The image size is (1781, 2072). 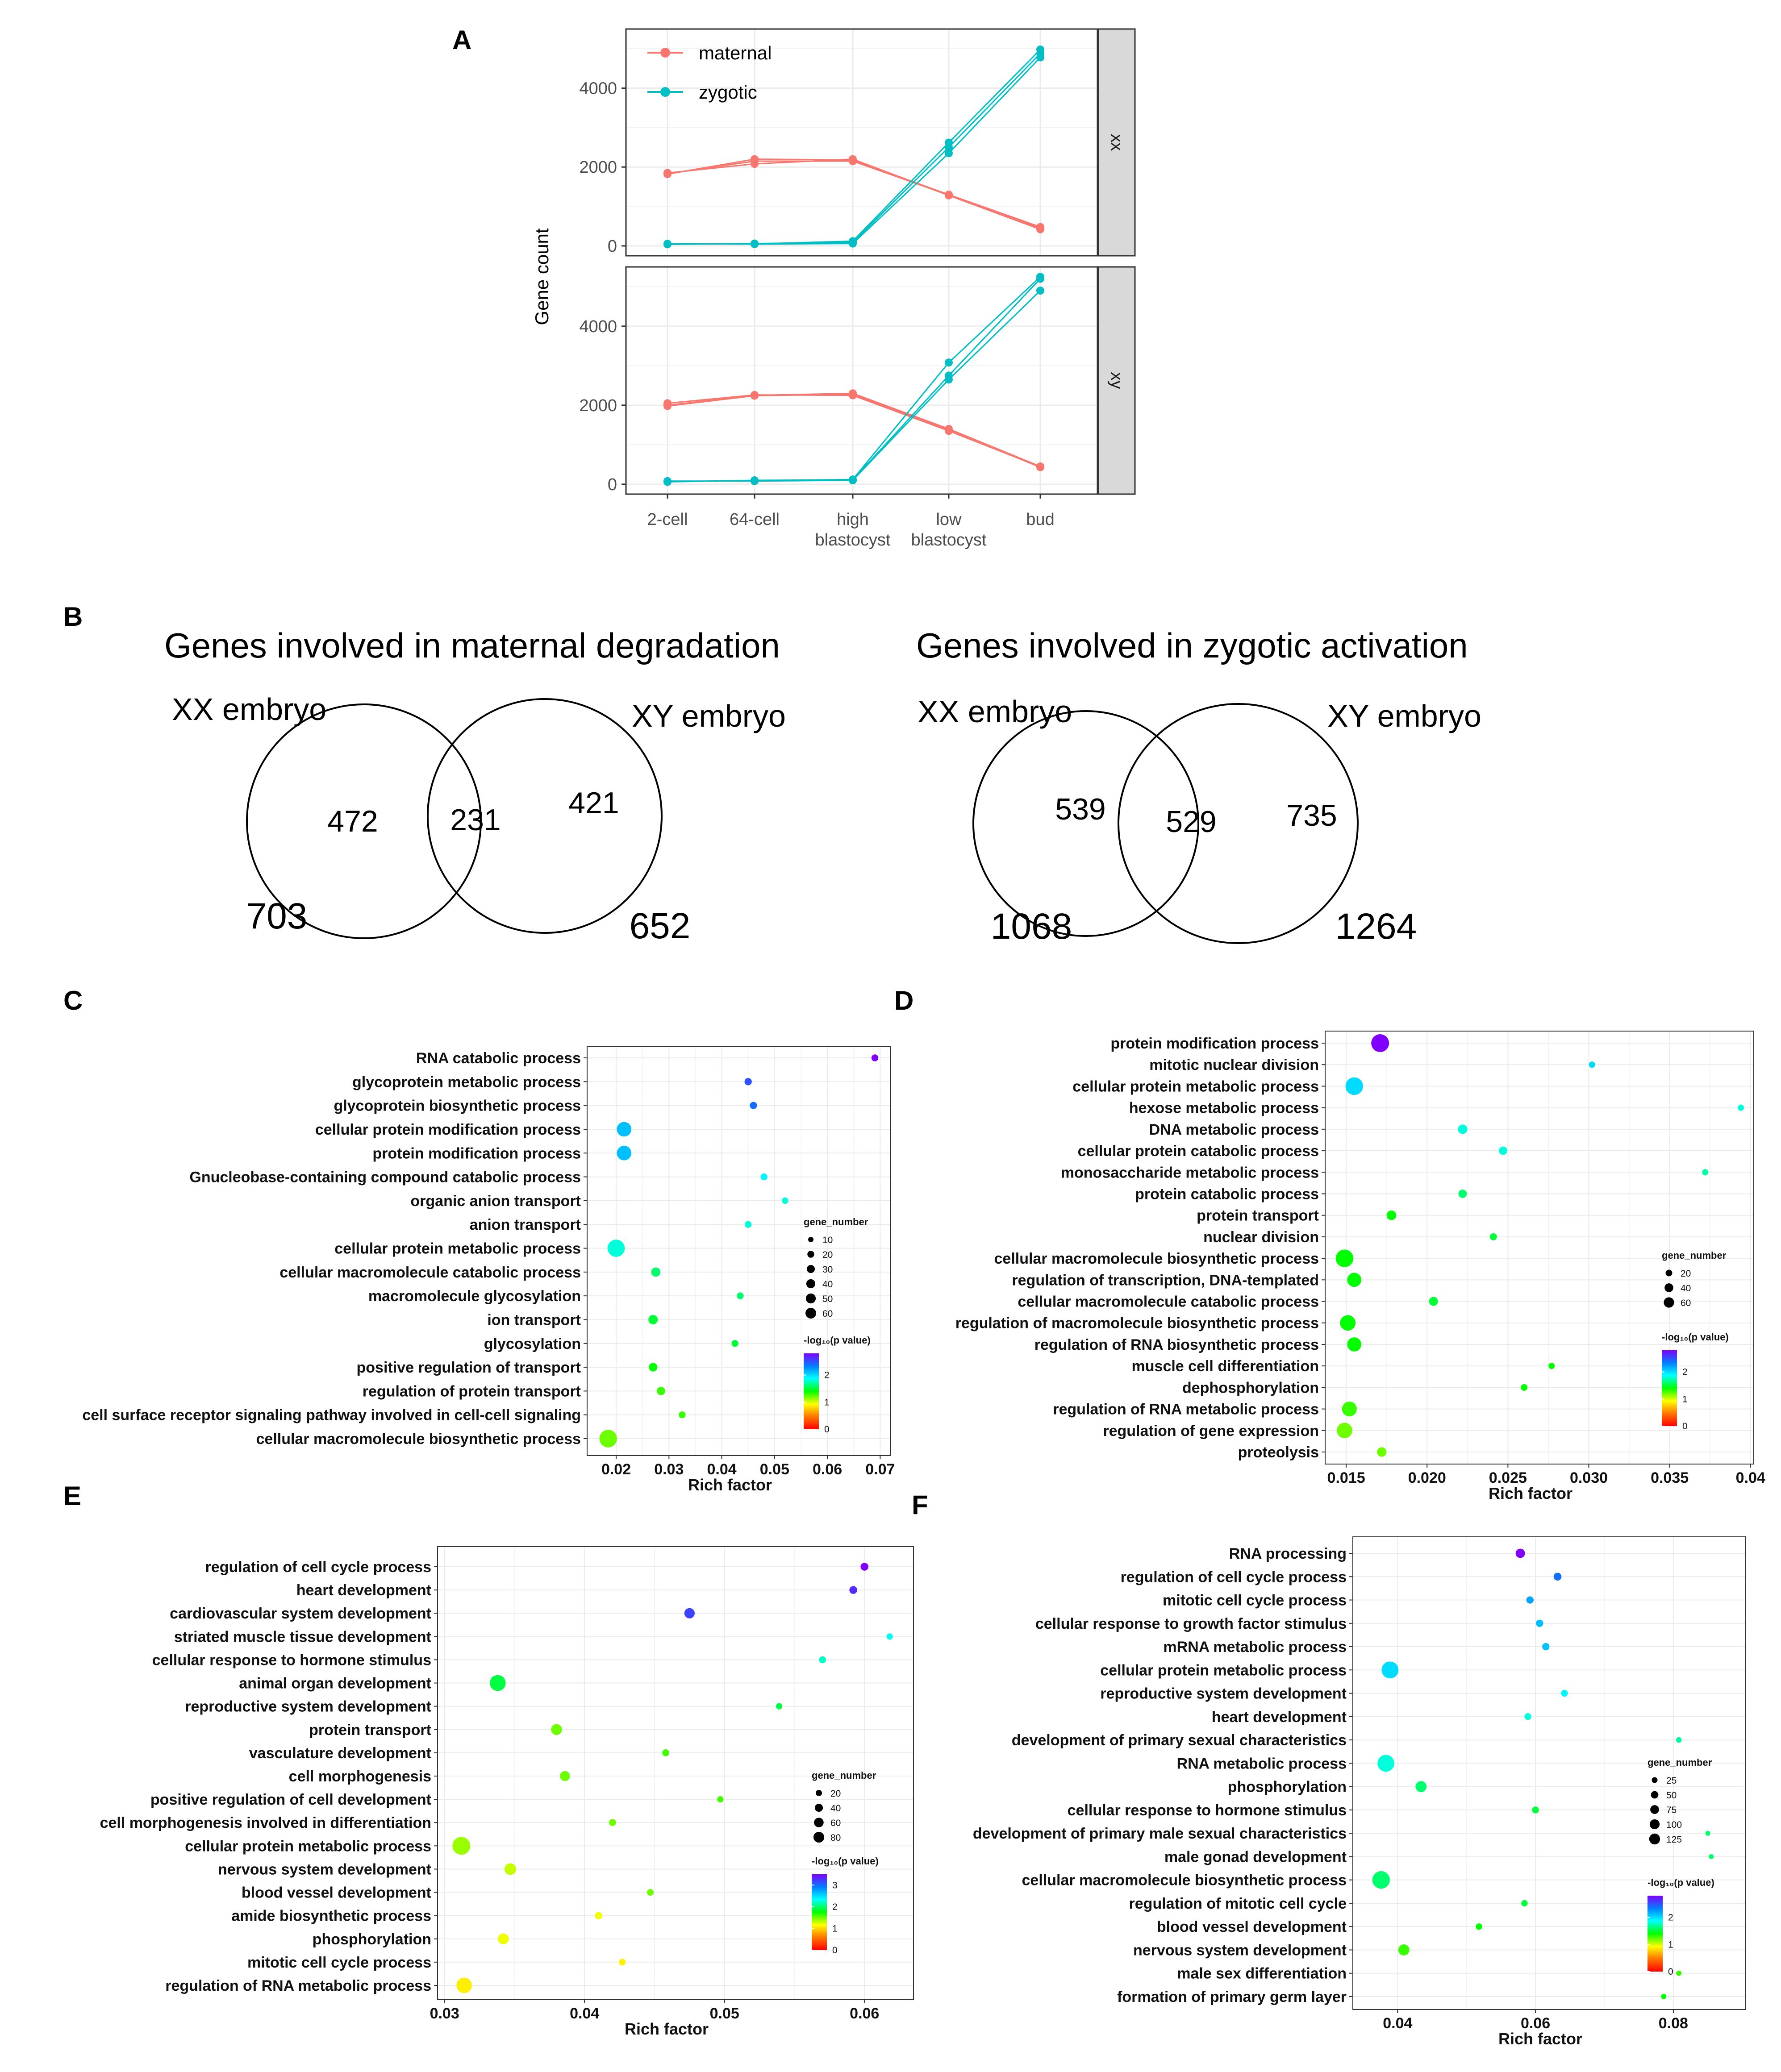 I want to click on panel-a-facet-xy: 0 2000 4000 xy, so click(x=858, y=380).